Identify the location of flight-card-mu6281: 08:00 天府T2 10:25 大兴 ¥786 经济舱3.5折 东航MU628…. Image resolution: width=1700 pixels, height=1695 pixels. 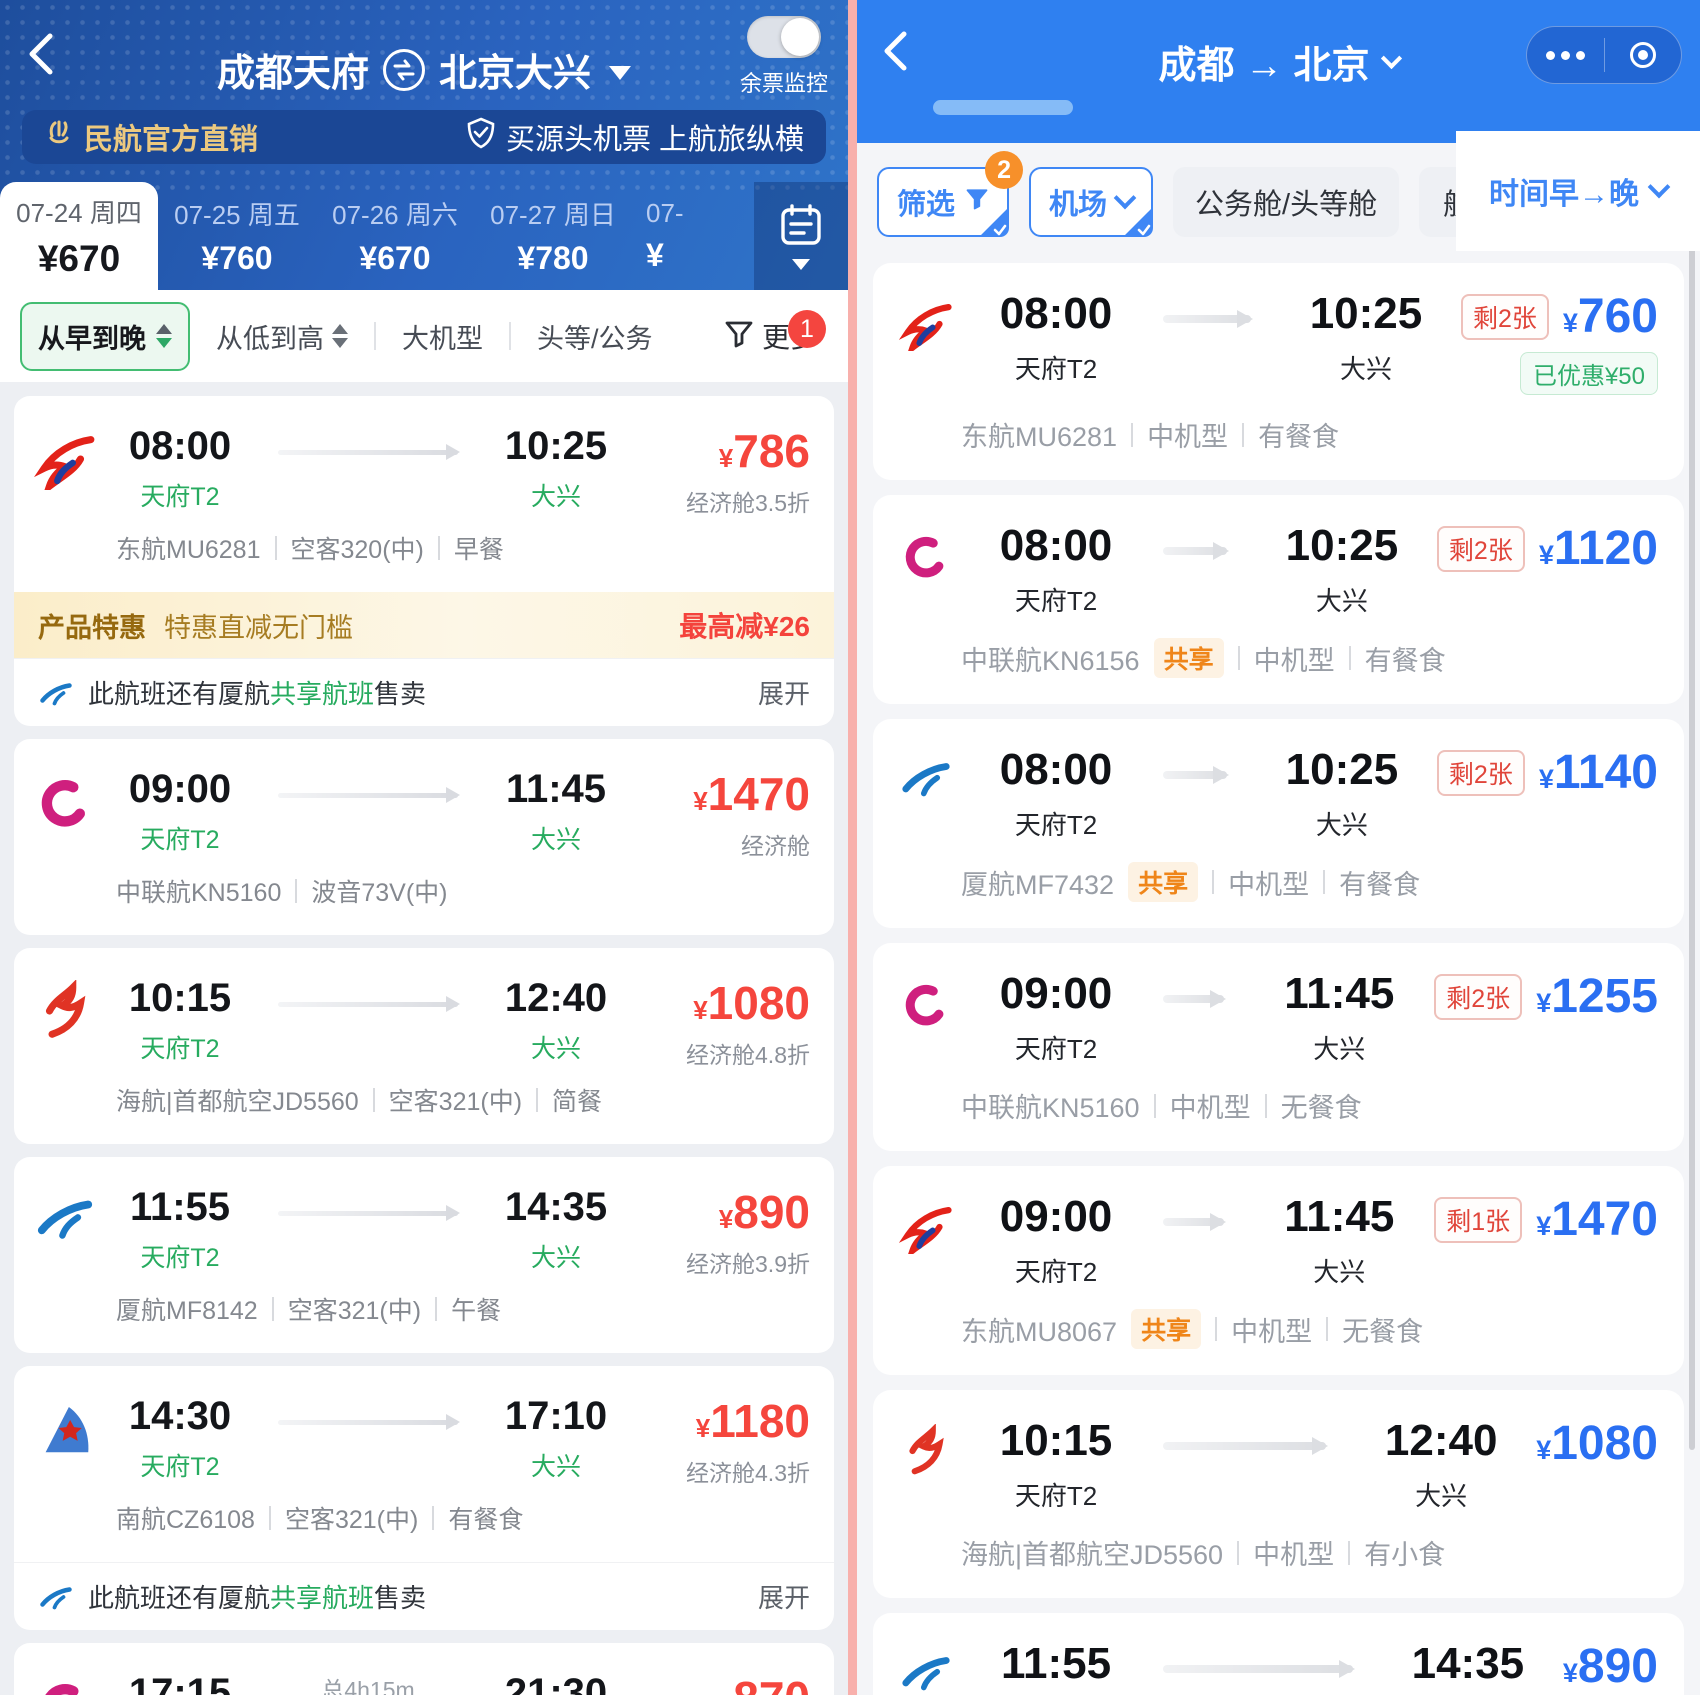
(424, 561).